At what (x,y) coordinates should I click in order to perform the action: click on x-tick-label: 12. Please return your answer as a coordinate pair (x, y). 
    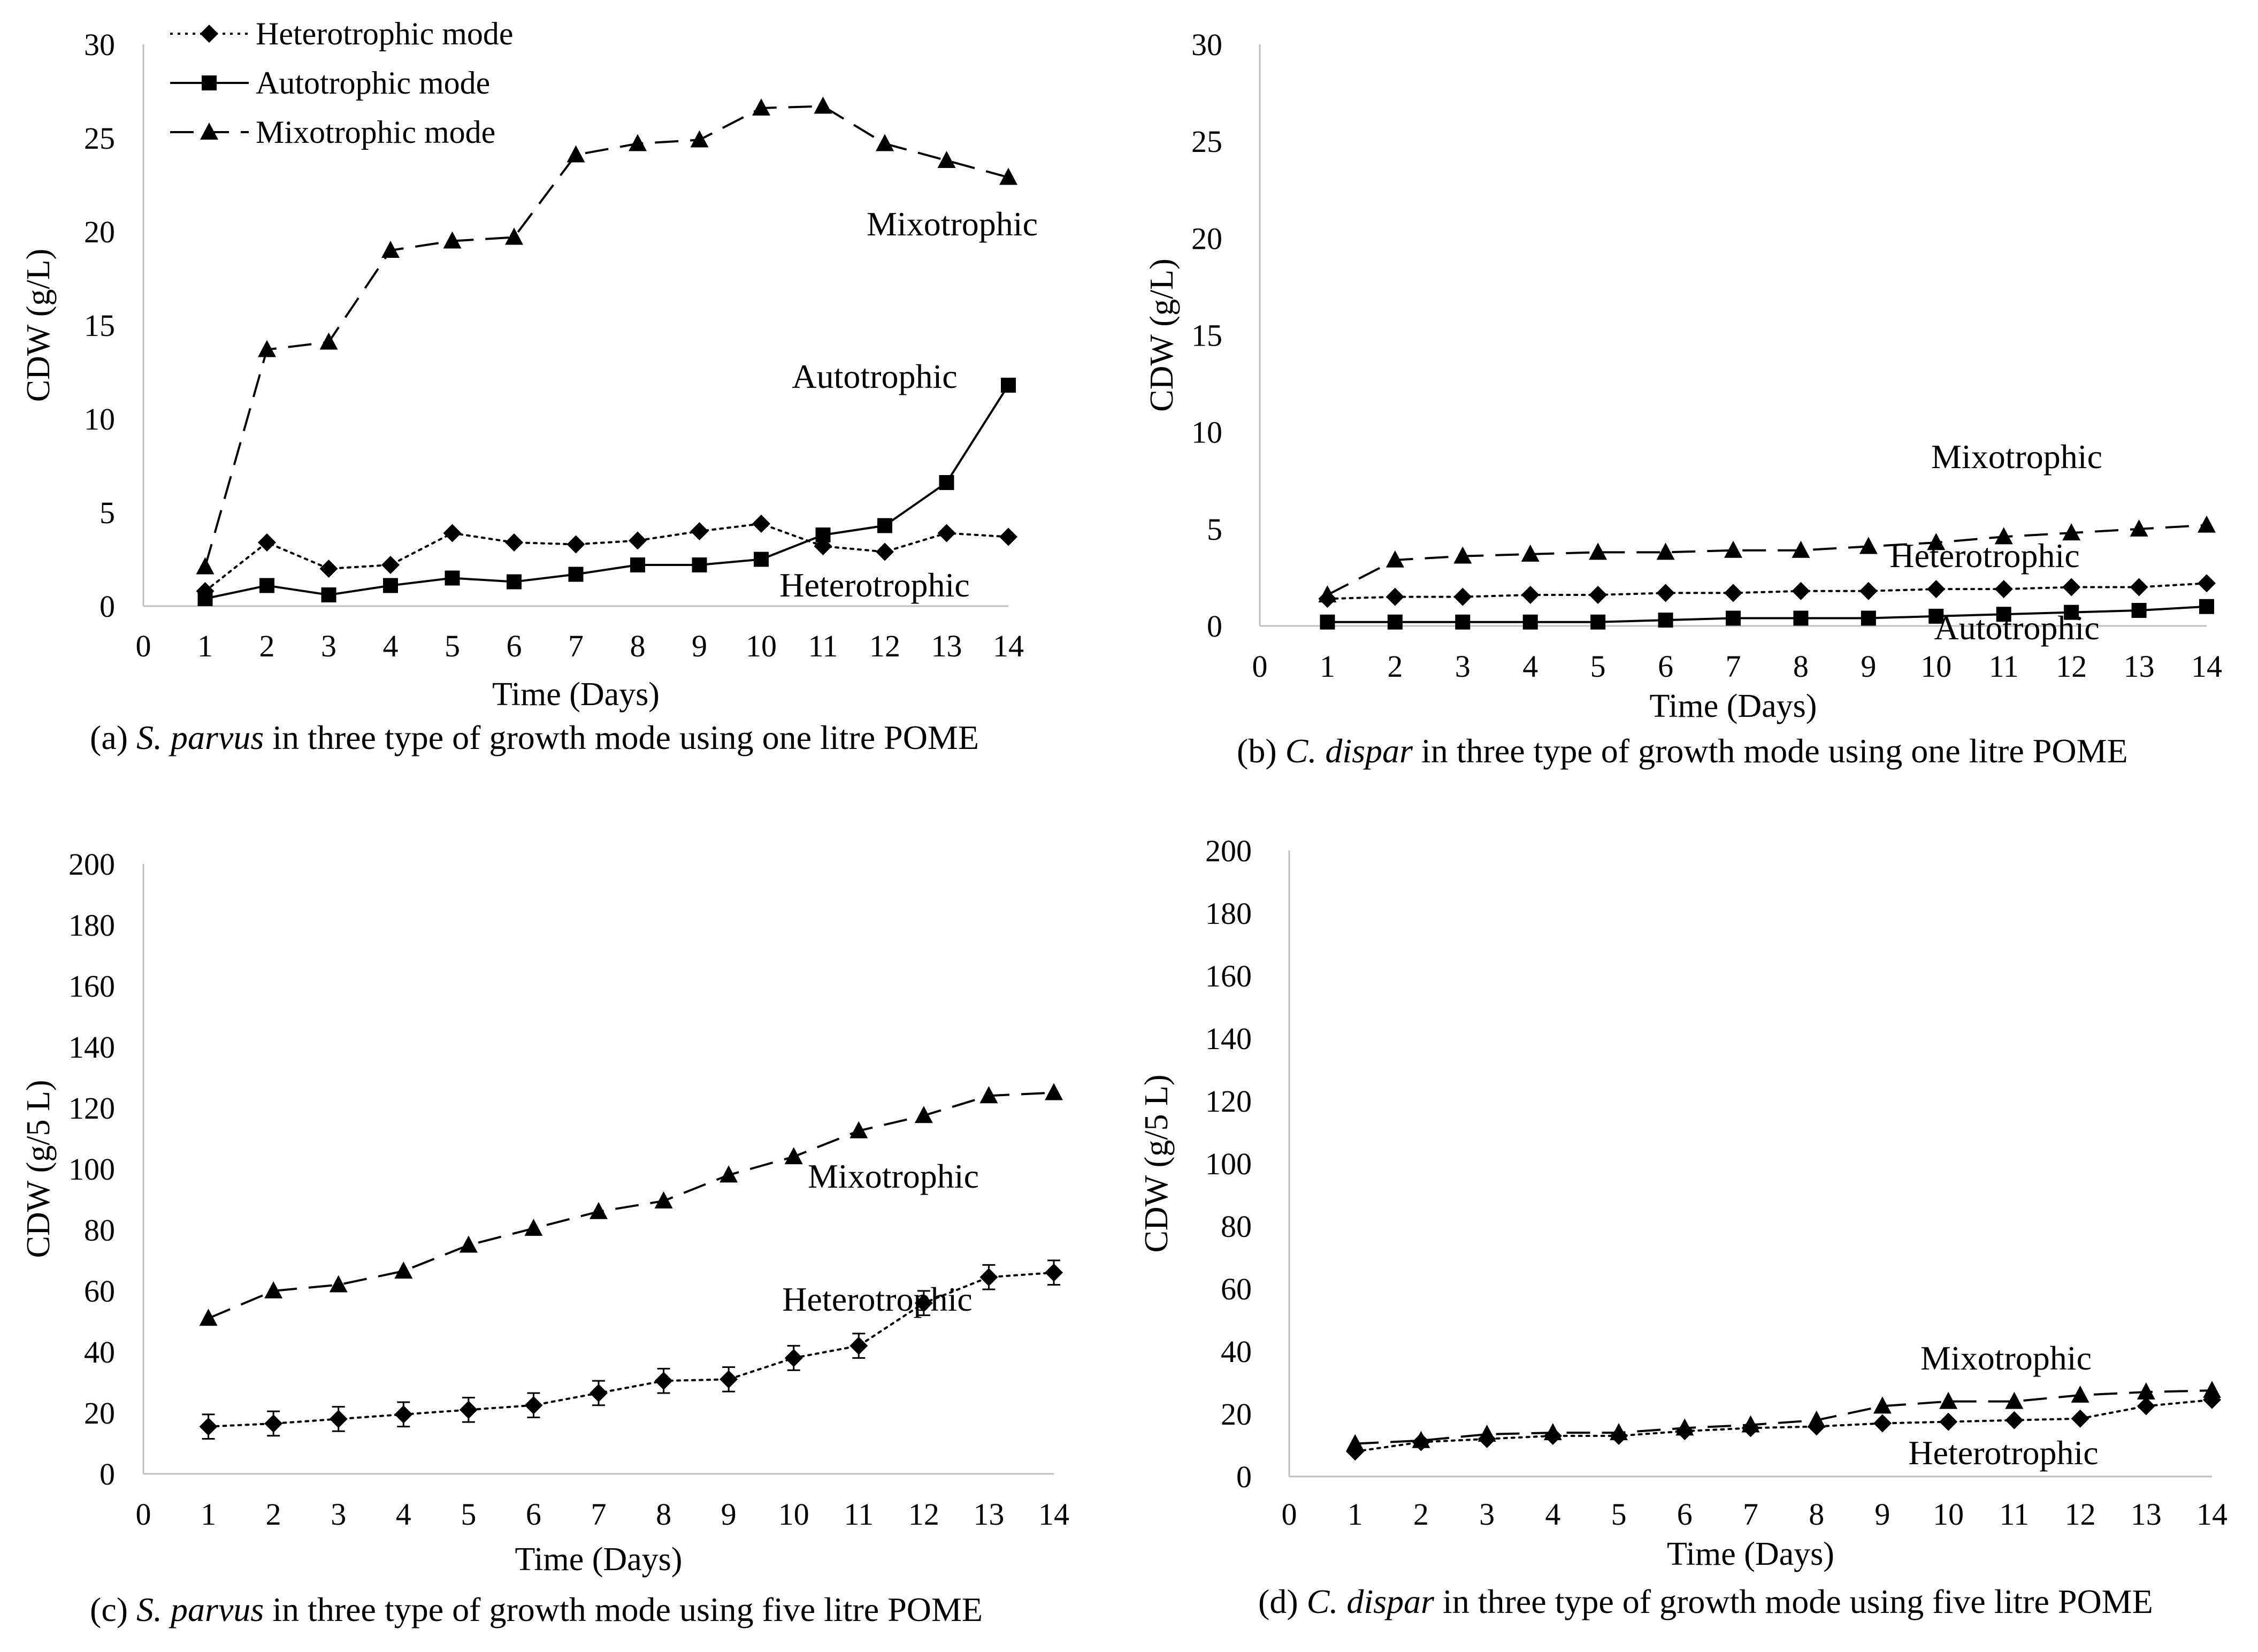
    Looking at the image, I should click on (2071, 666).